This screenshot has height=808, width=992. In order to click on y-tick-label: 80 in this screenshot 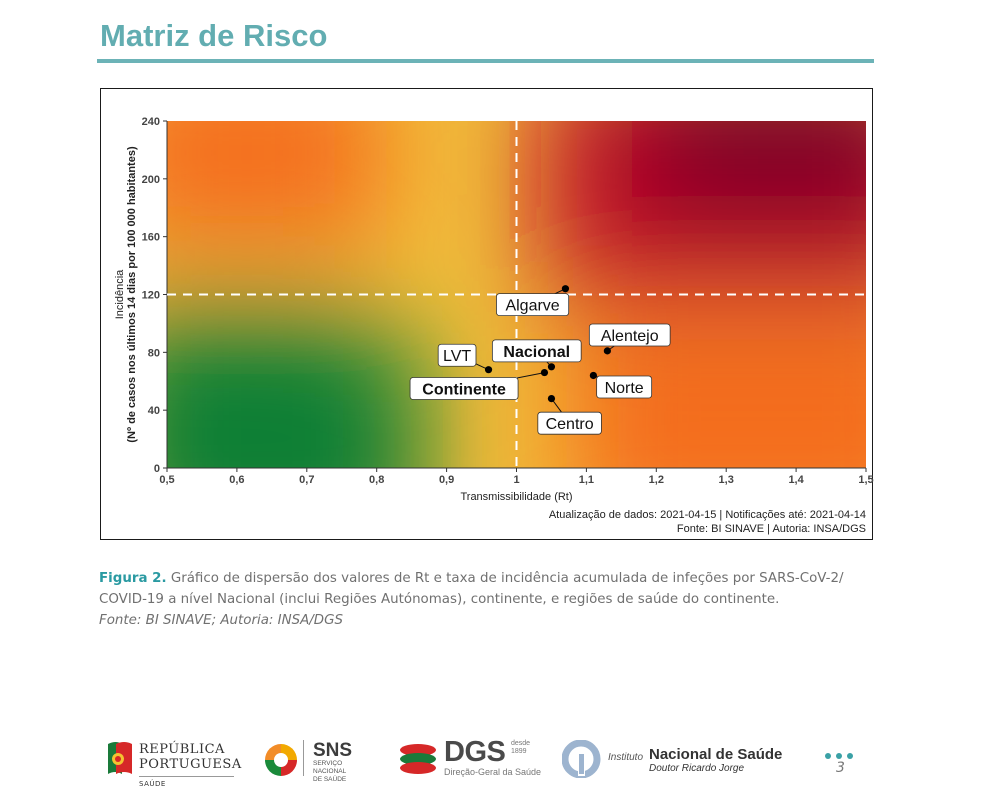, I will do `click(154, 353)`.